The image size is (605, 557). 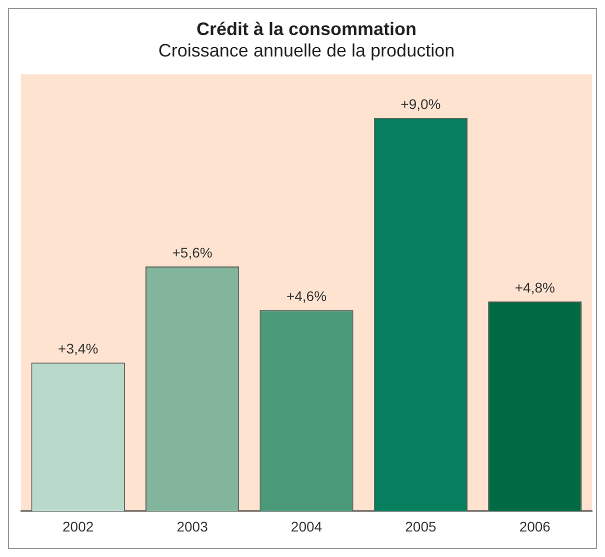 What do you see at coordinates (192, 526) in the screenshot?
I see `x-tick-label: 2003` at bounding box center [192, 526].